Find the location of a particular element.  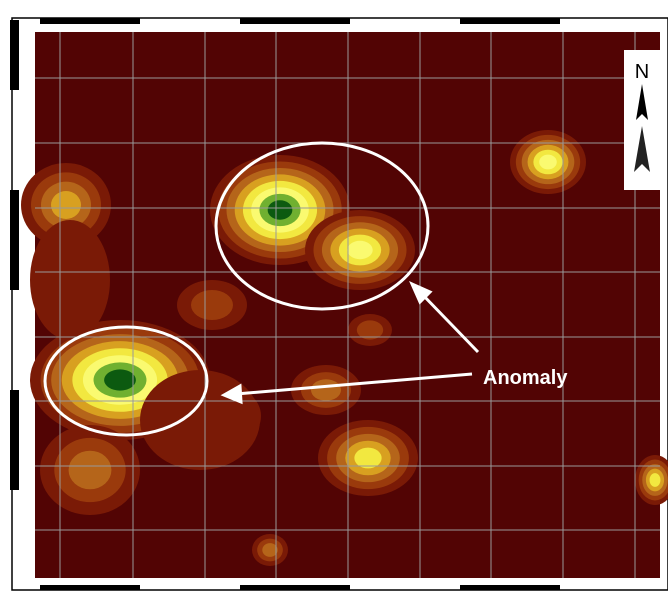

north-arrow-box is located at coordinates (642, 120).